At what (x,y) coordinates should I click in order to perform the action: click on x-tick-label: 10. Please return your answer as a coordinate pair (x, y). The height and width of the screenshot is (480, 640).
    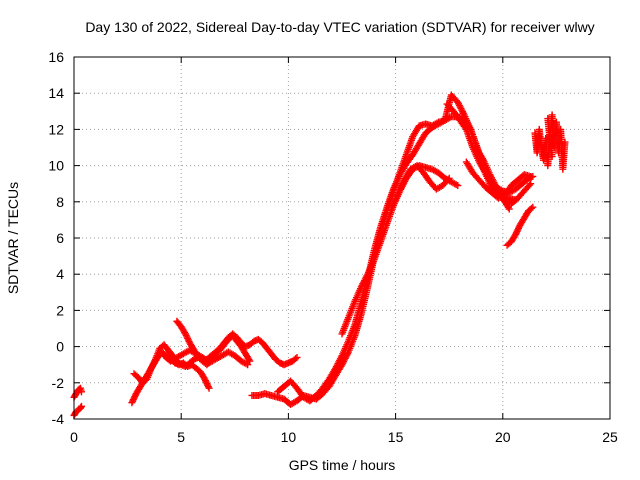
    Looking at the image, I should click on (289, 437).